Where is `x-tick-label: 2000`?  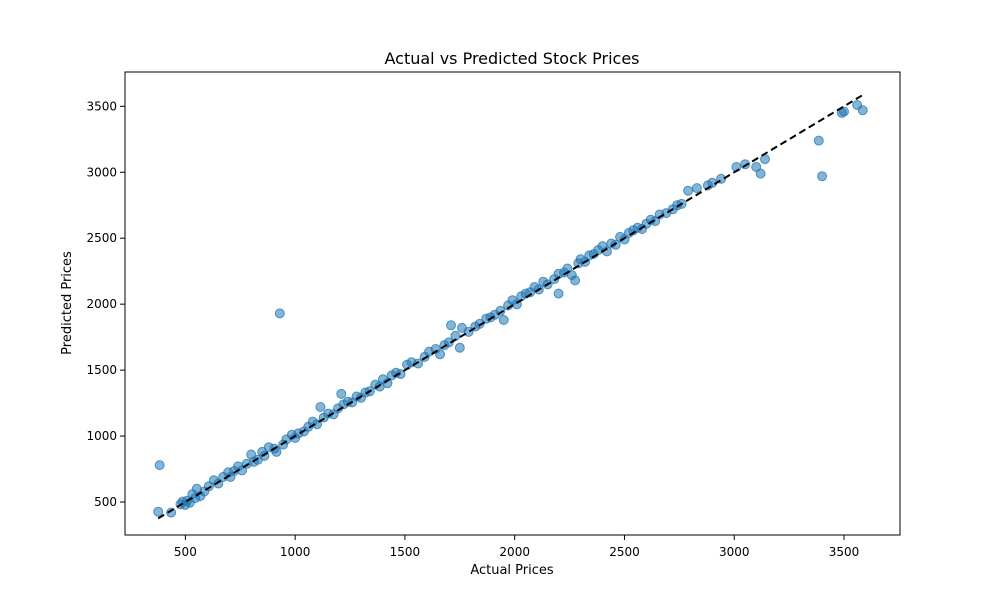 x-tick-label: 2000 is located at coordinates (514, 552).